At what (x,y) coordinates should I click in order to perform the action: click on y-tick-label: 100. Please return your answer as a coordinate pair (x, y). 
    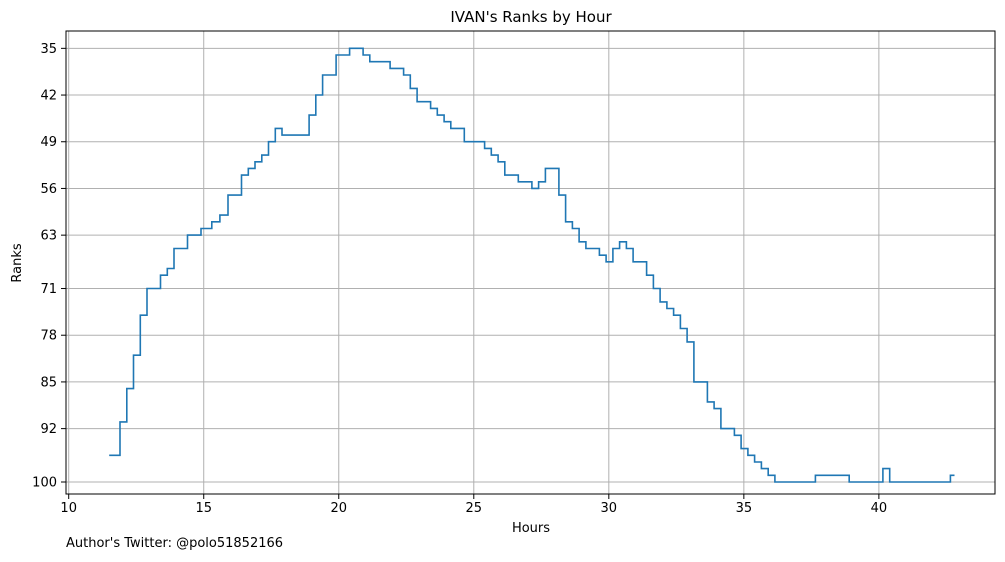
    Looking at the image, I should click on (44, 482).